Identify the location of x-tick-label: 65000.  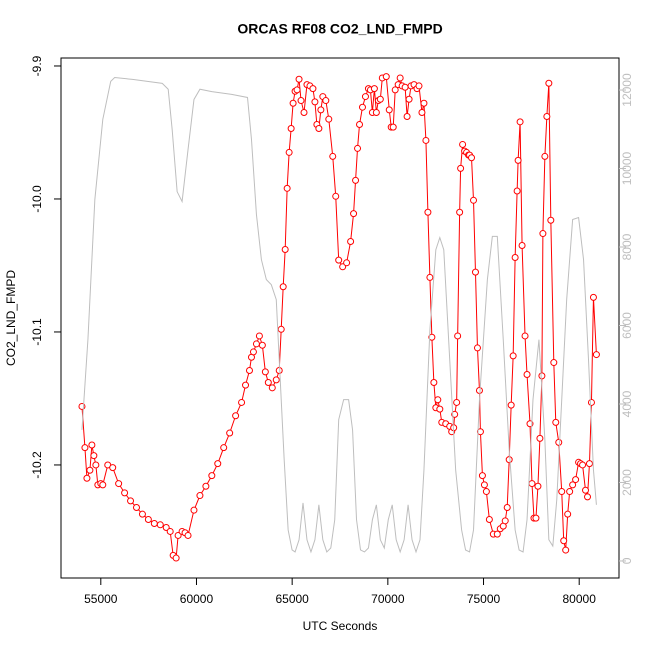
(292, 599).